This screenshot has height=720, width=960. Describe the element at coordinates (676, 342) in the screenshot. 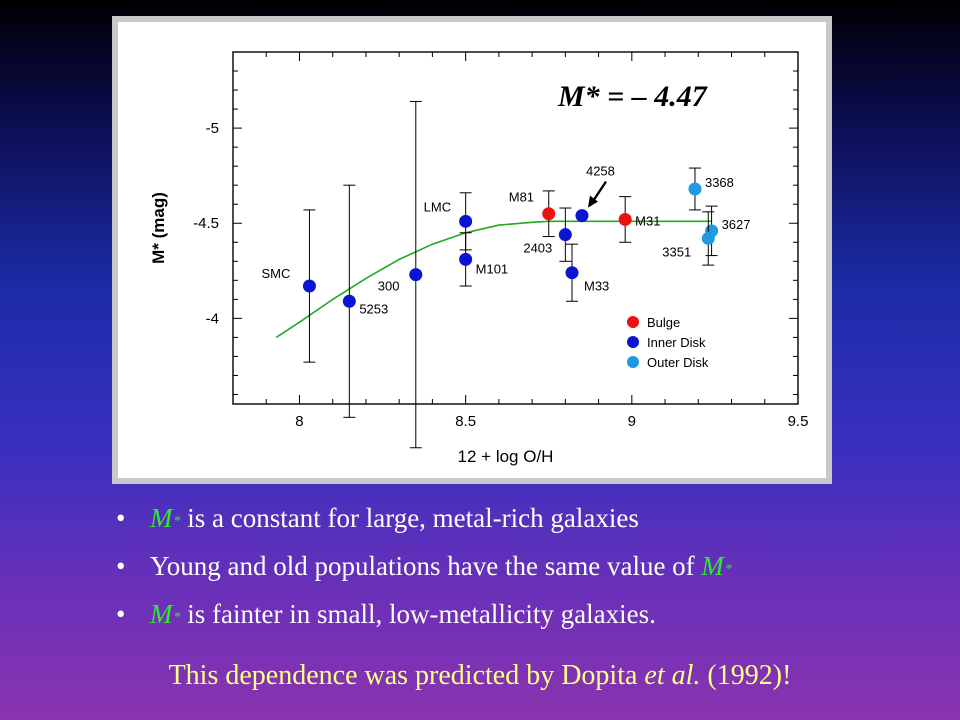

I see `legend-label: Inner Disk` at that location.